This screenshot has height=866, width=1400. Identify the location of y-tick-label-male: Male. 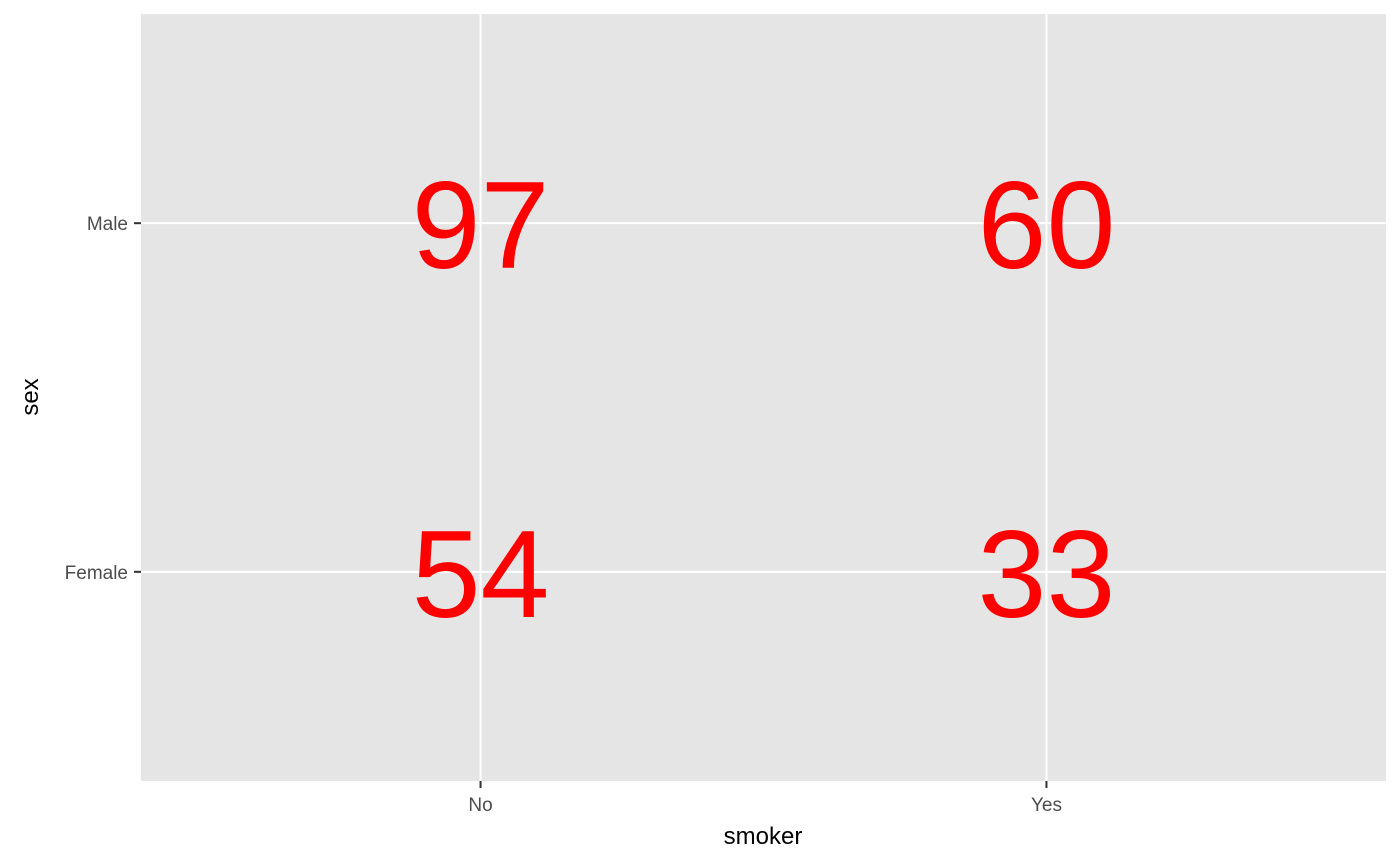
(107, 224).